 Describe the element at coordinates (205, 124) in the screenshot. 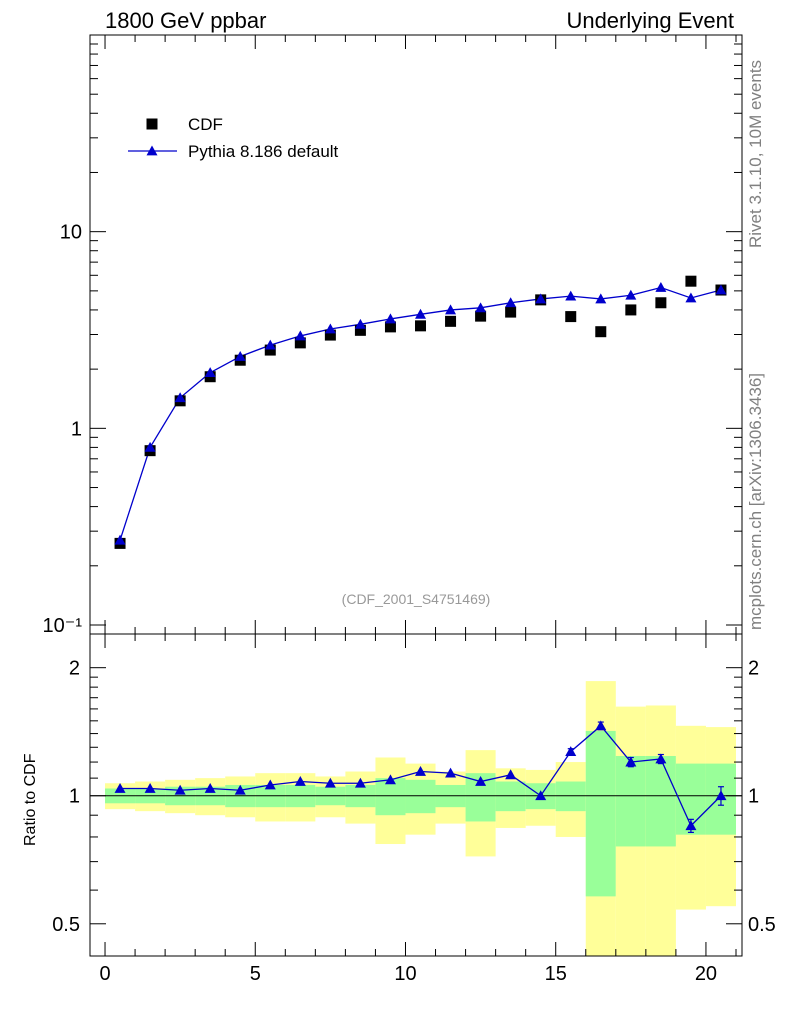

I see `legend-cdf-label: CDF` at that location.